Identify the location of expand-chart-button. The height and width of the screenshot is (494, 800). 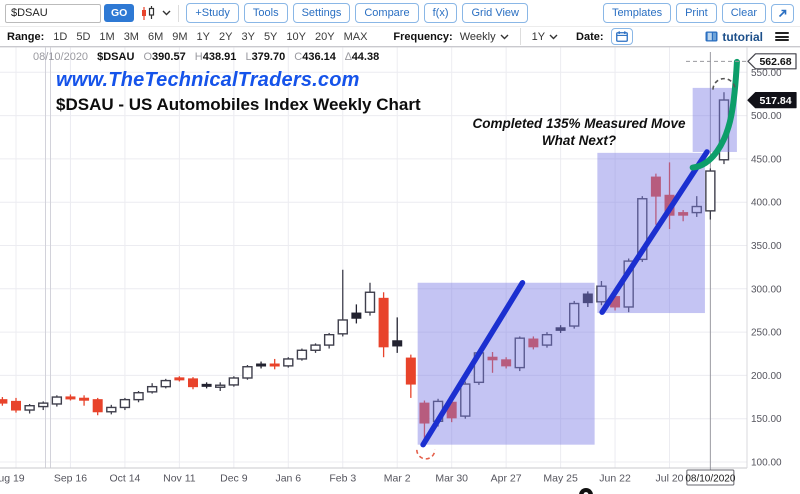
(782, 13).